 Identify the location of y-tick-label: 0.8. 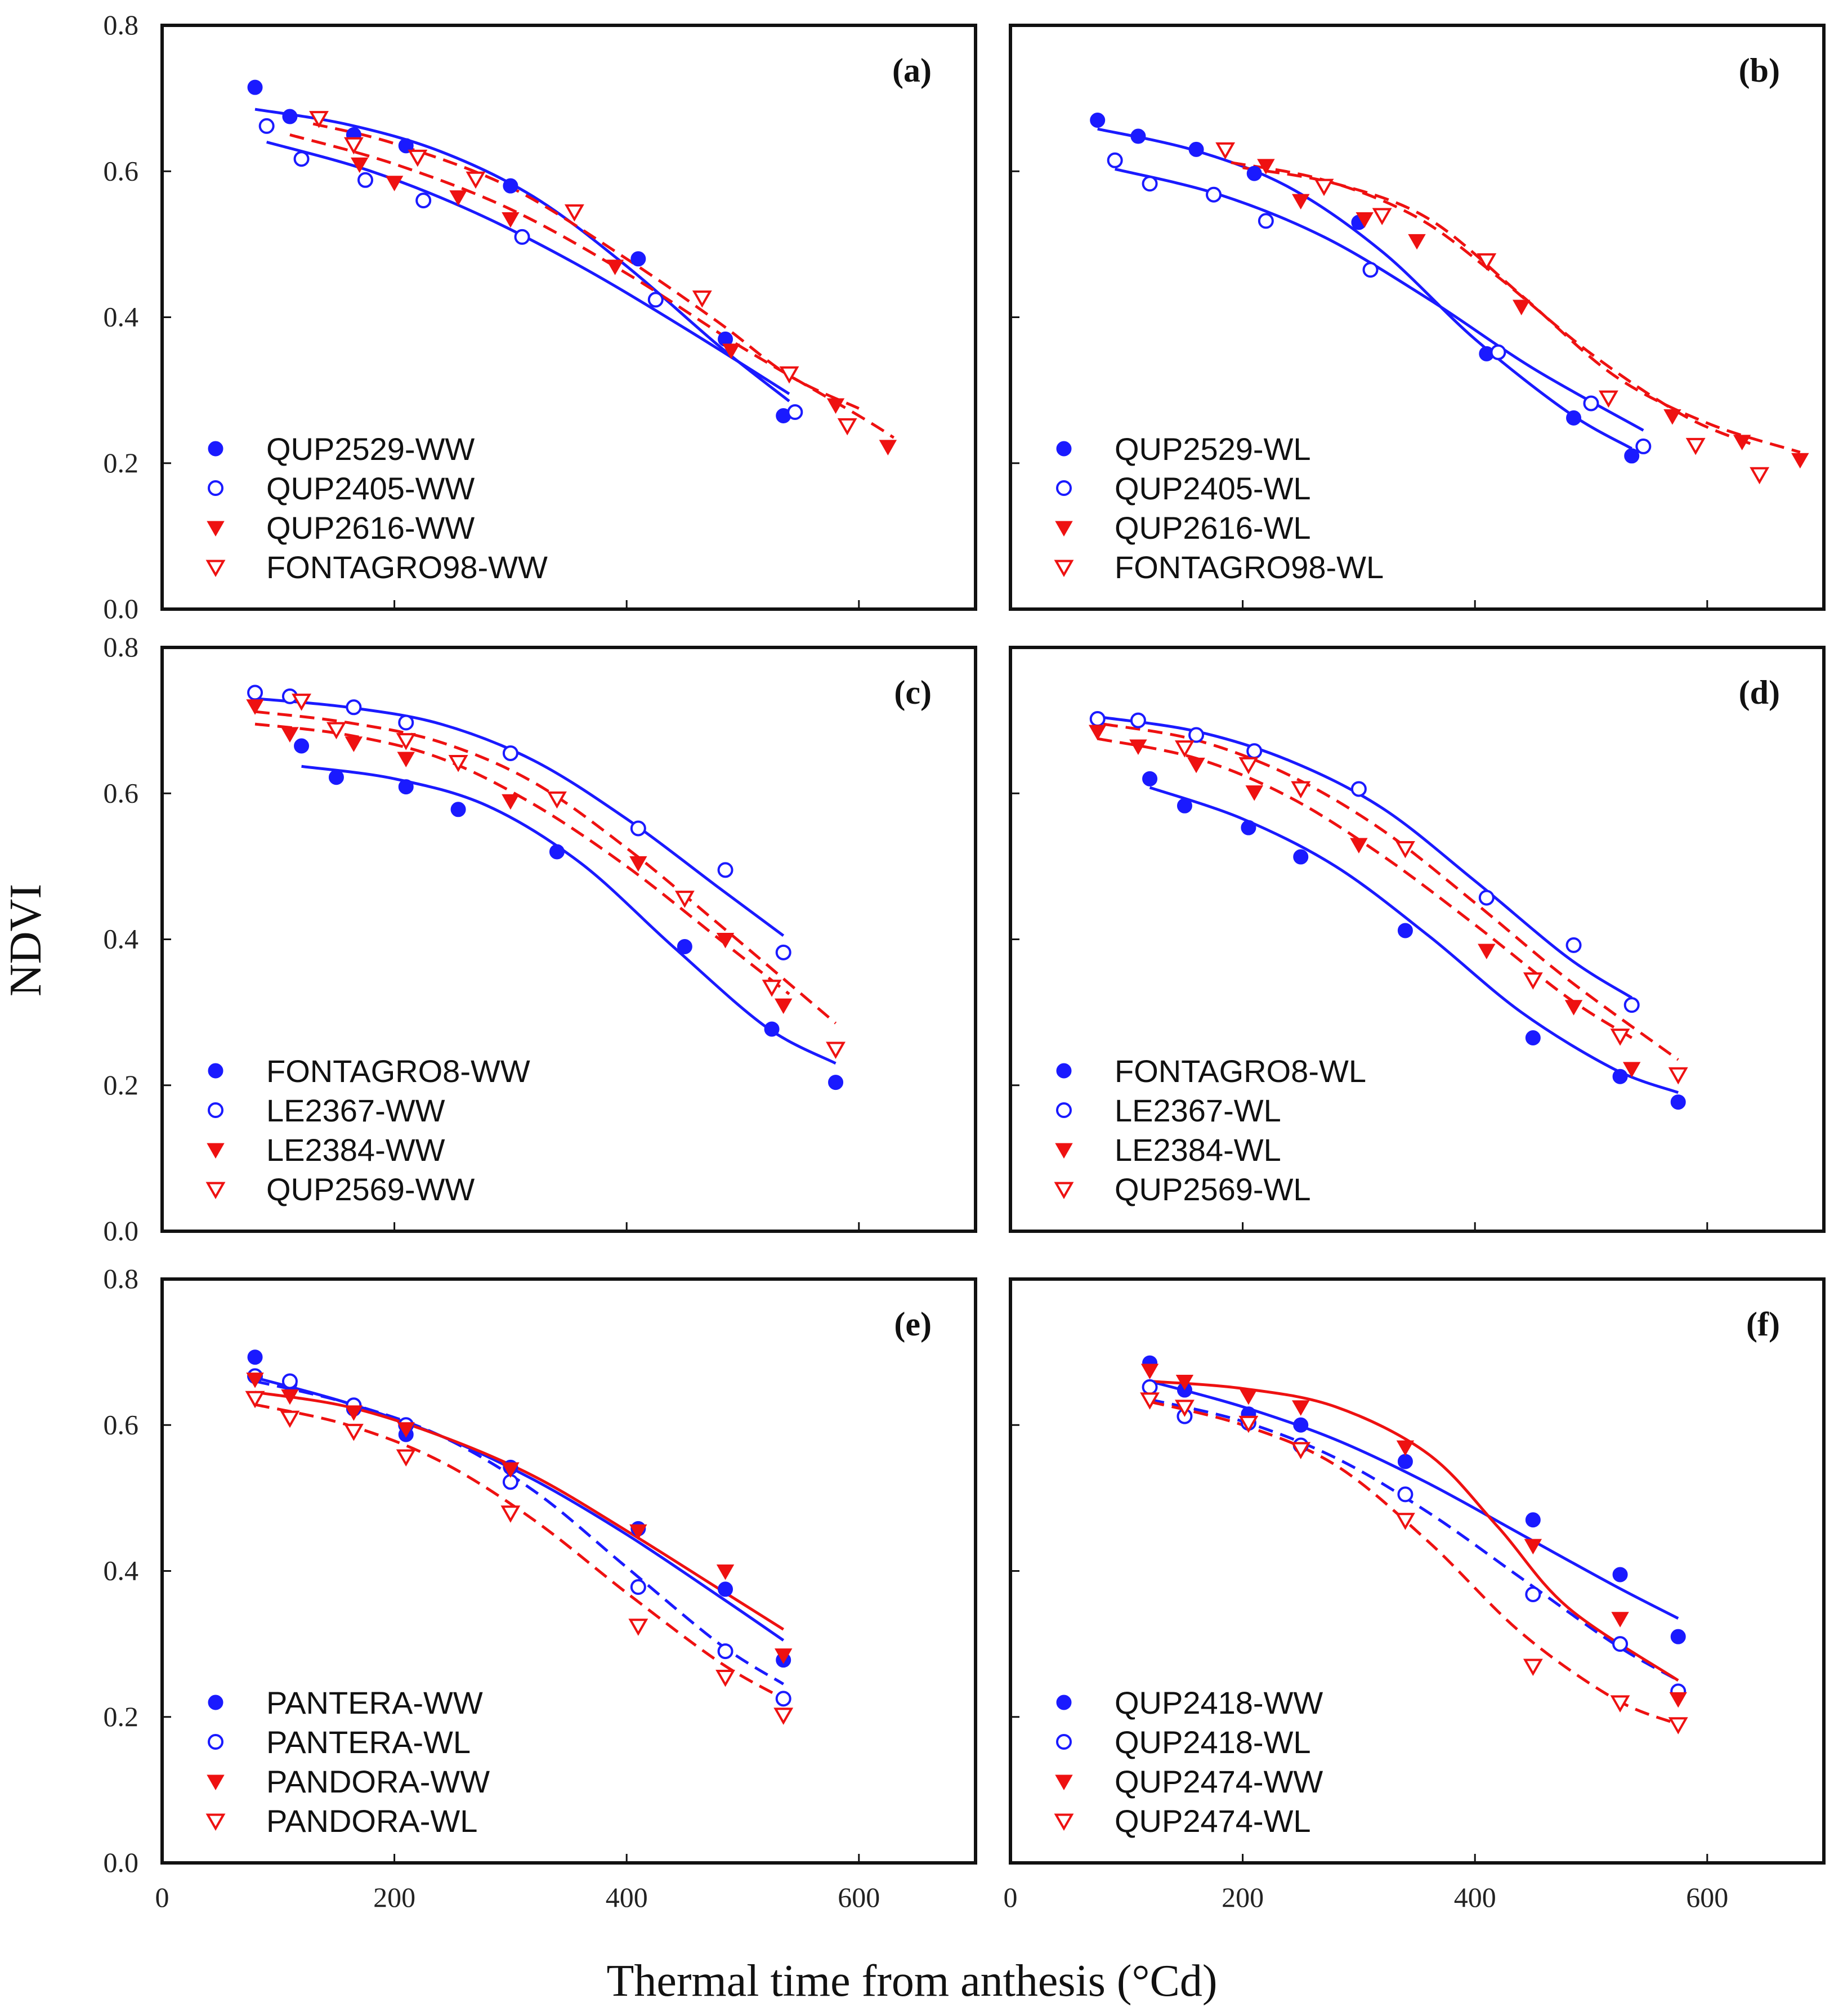
(121, 647).